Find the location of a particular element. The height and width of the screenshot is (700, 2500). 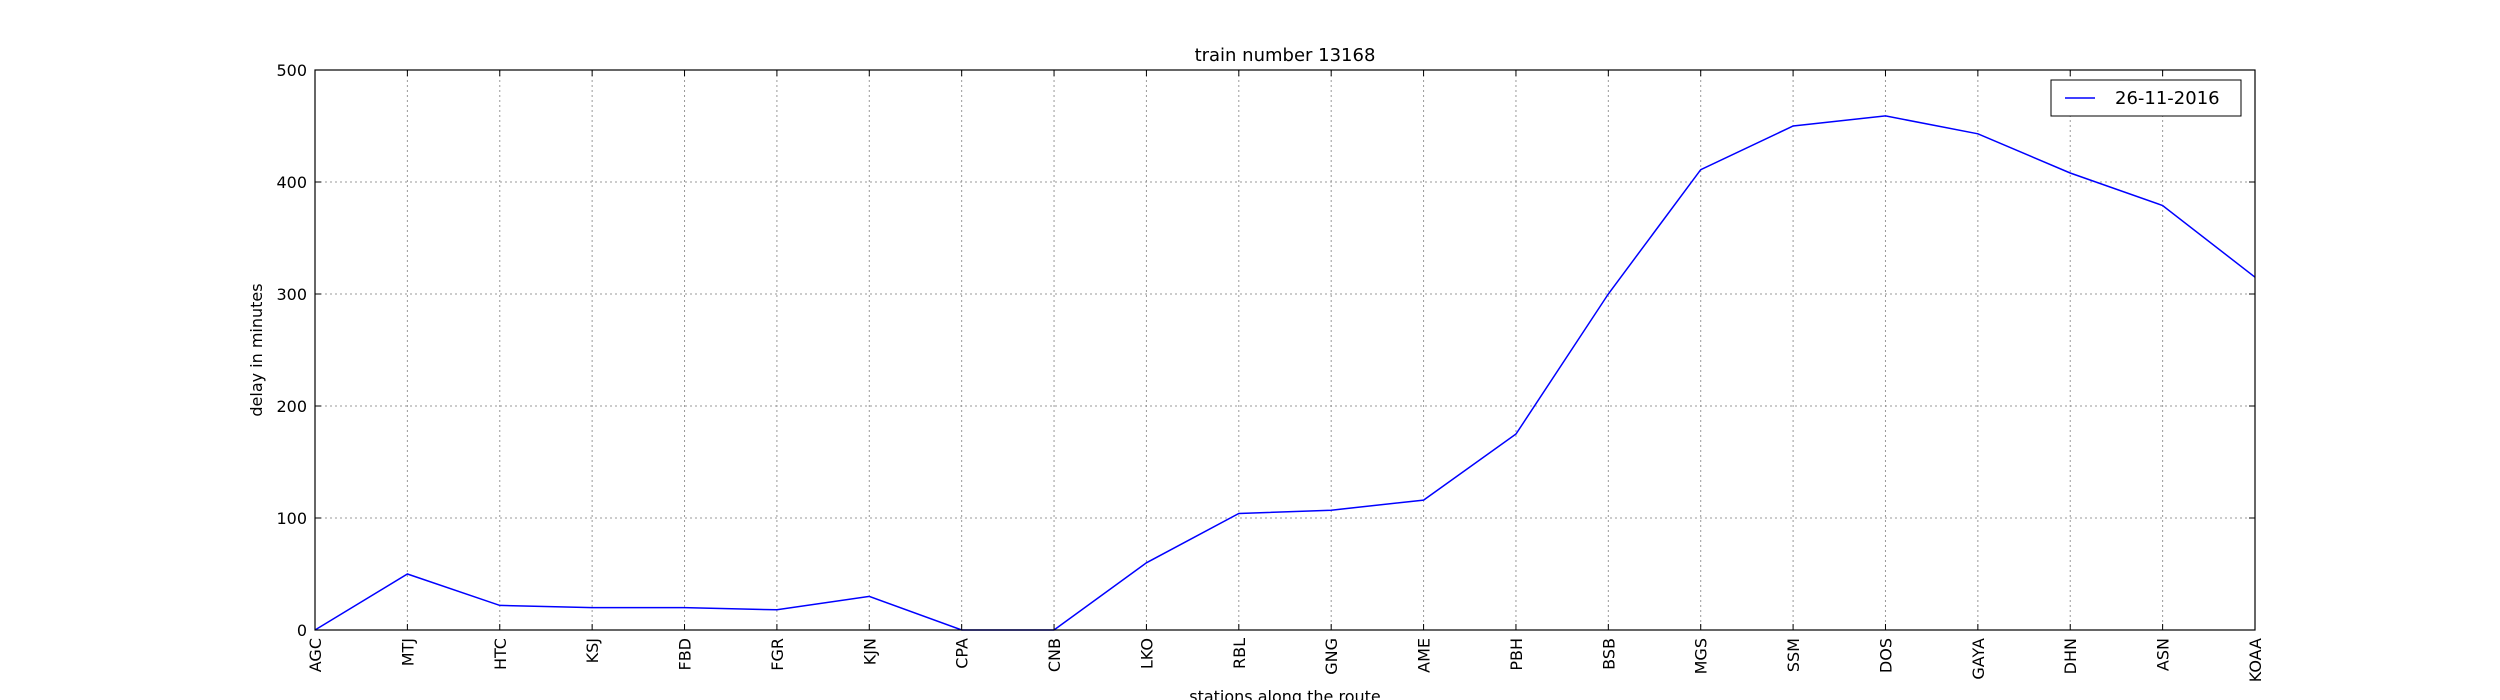

y-tick-label: 200 is located at coordinates (291, 406).